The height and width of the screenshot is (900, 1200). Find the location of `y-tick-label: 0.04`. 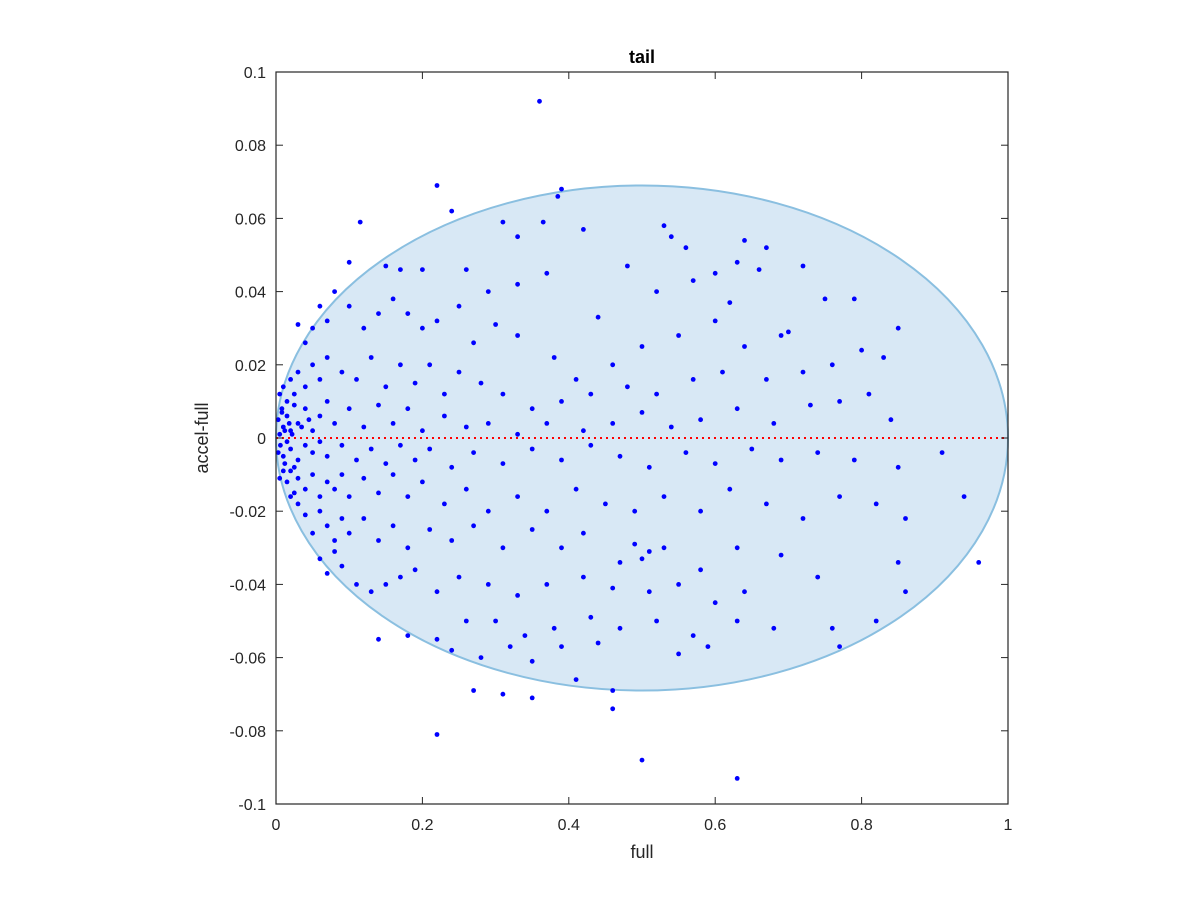

y-tick-label: 0.04 is located at coordinates (250, 293).